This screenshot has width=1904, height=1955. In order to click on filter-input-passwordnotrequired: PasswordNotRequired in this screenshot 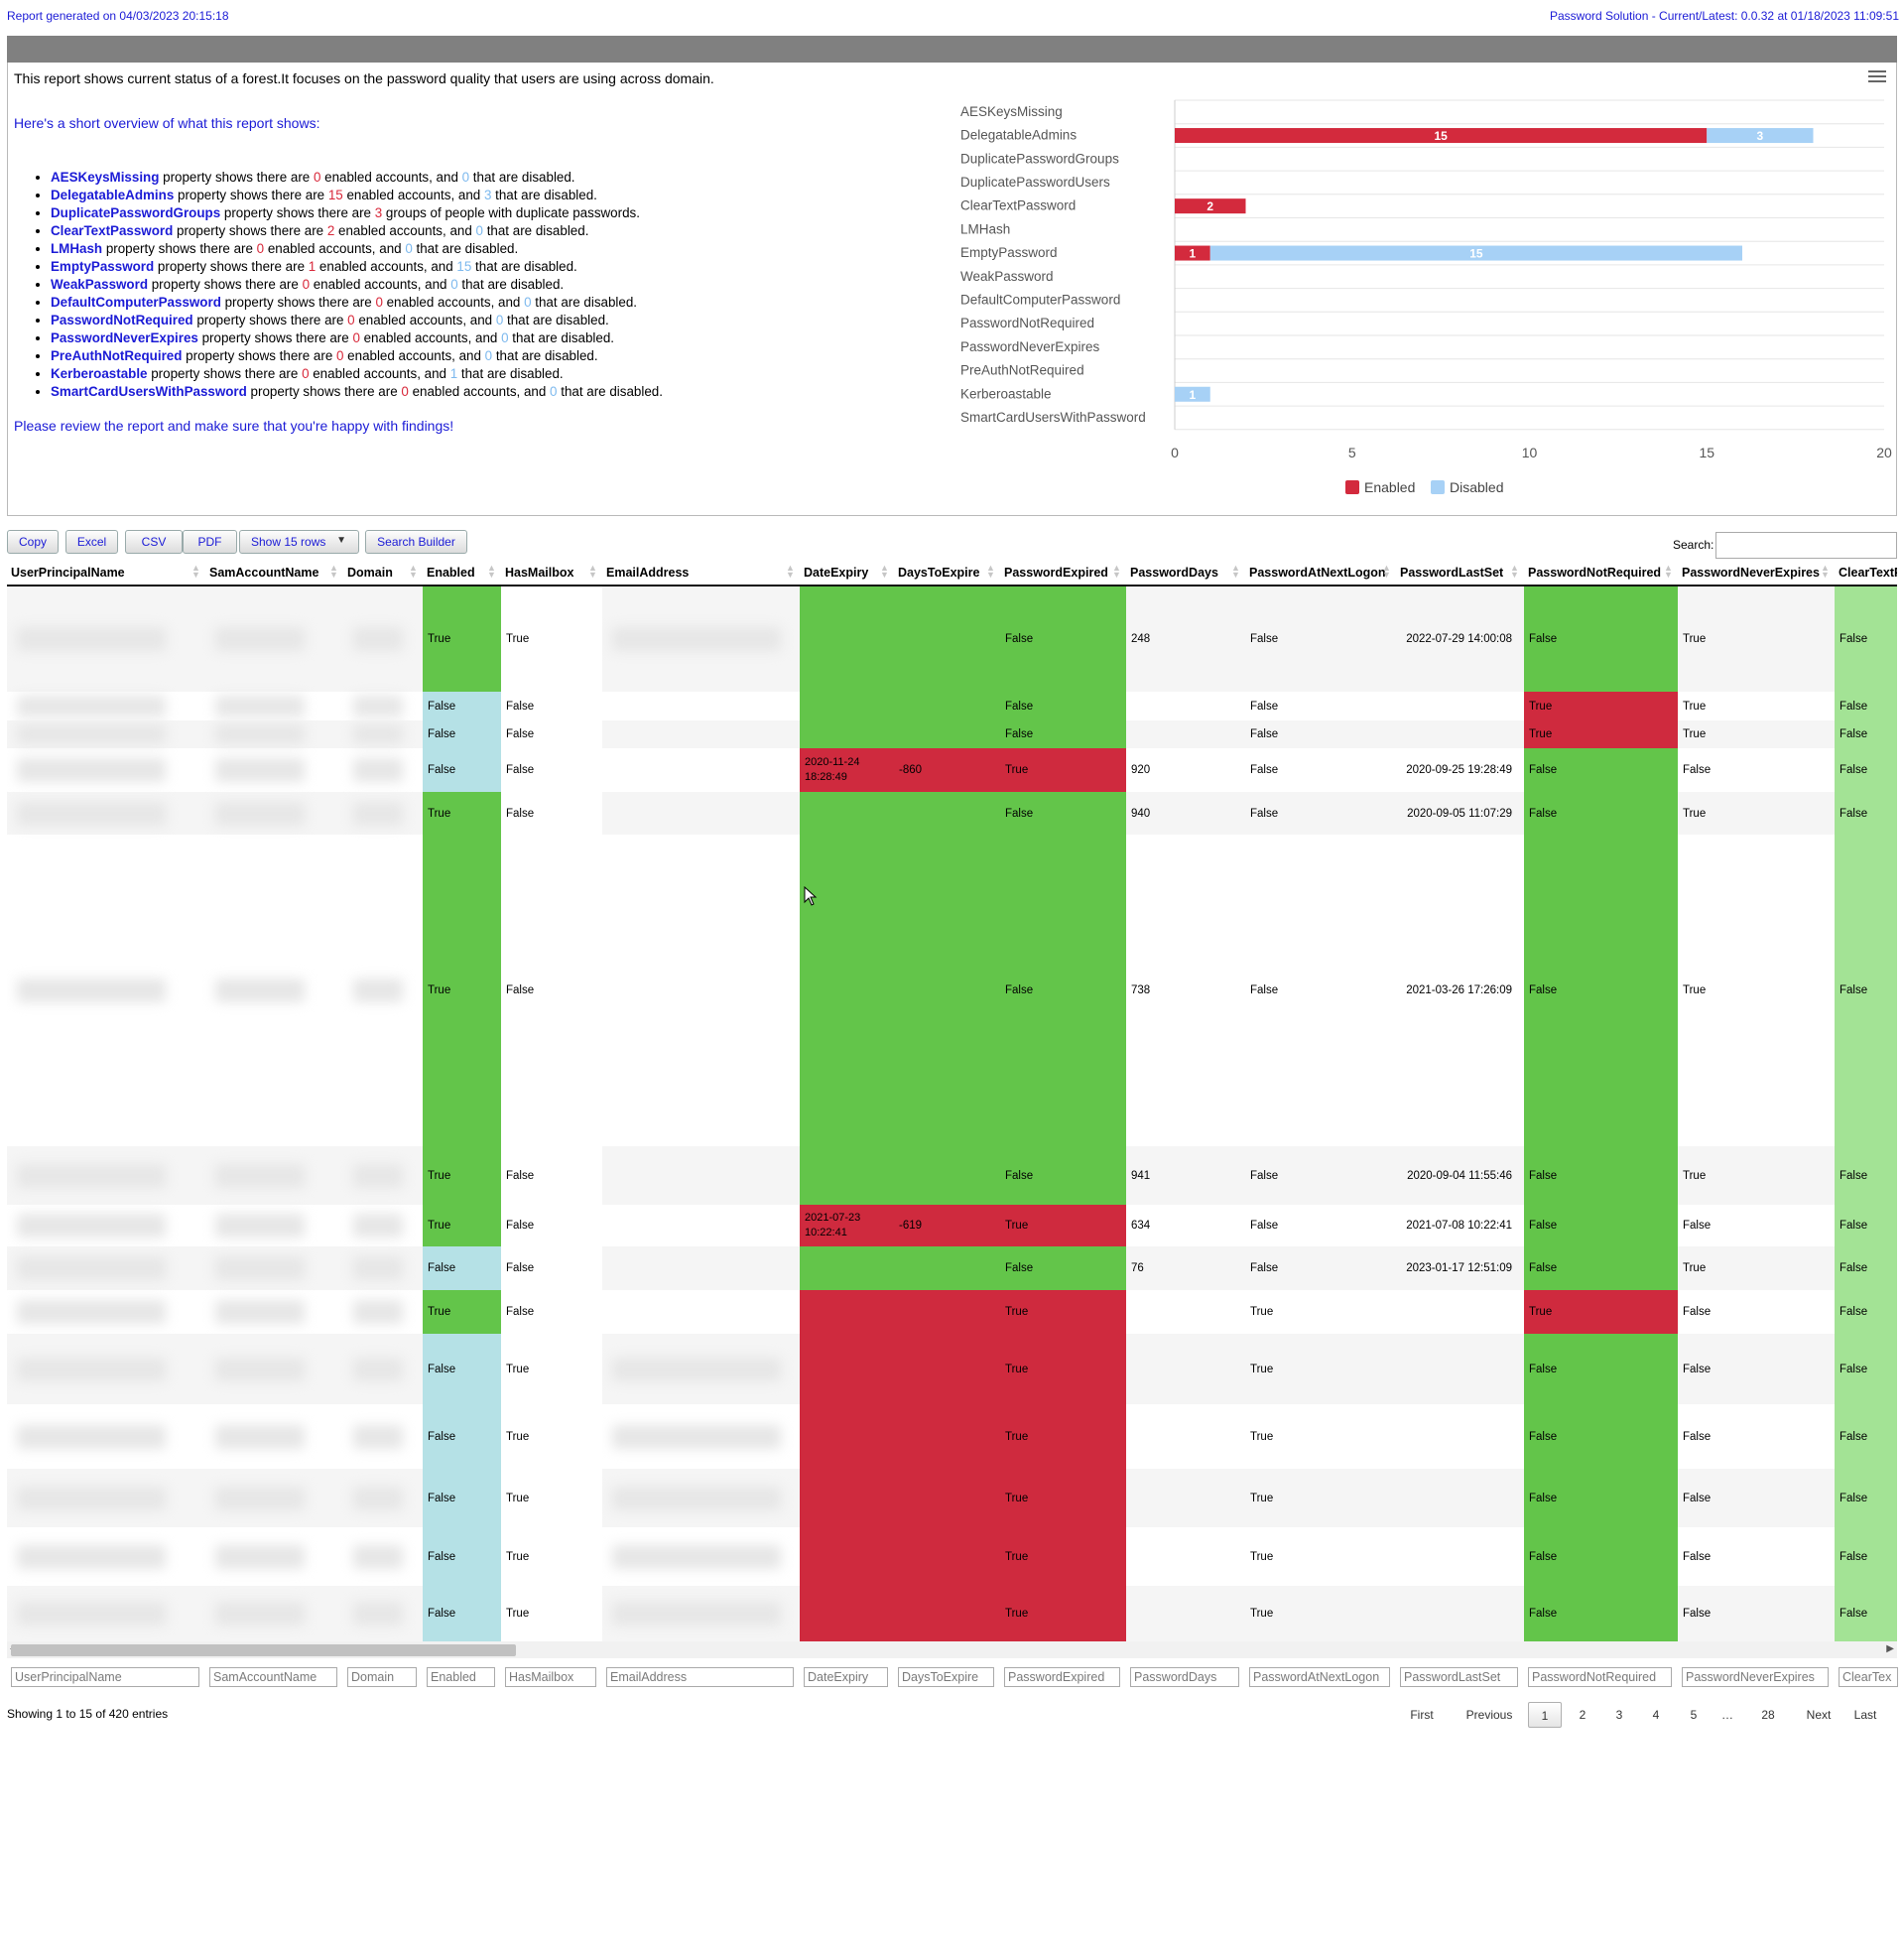, I will do `click(1600, 1677)`.